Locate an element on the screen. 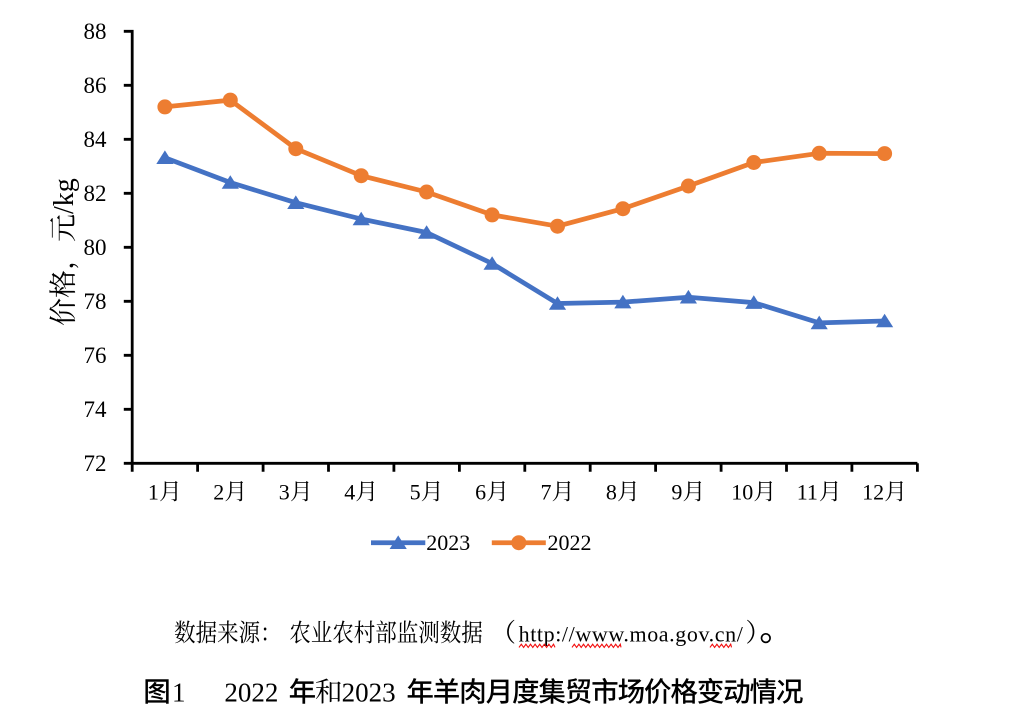 The image size is (1009, 710). svg-text: 2 is located at coordinates (218, 492).